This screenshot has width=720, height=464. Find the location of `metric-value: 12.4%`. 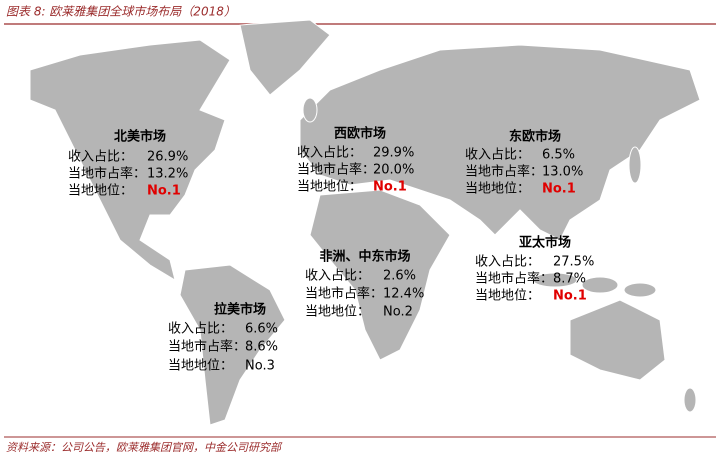

metric-value: 12.4% is located at coordinates (403, 294).